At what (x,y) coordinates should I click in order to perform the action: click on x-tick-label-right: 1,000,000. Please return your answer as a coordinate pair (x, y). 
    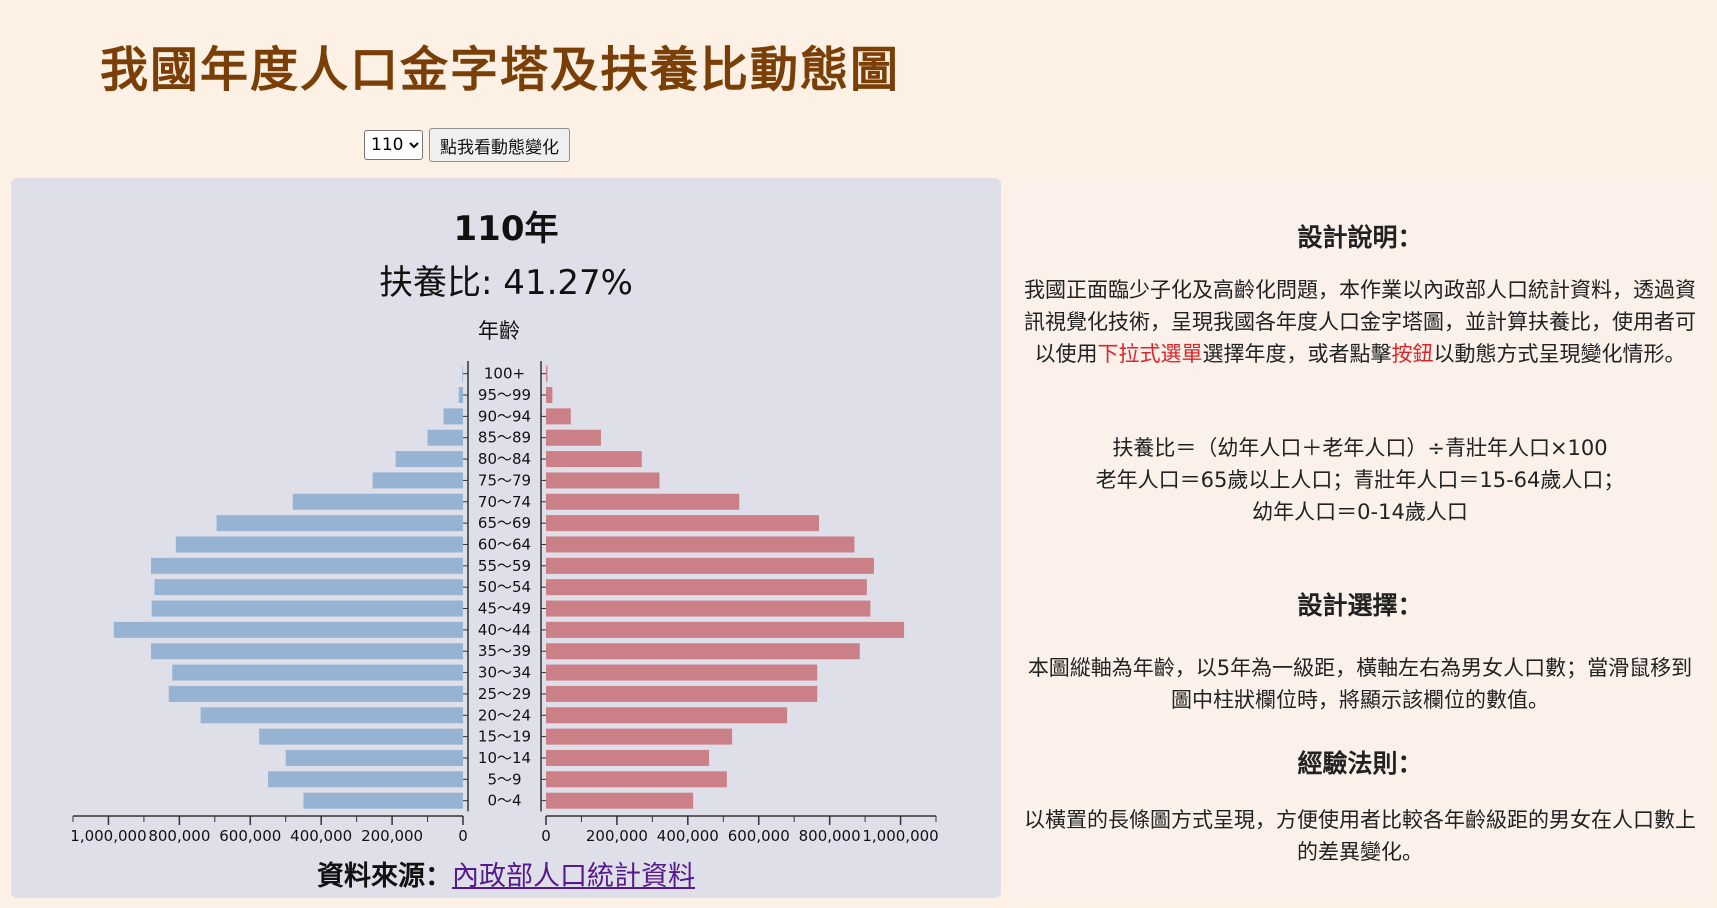
    Looking at the image, I should click on (900, 836).